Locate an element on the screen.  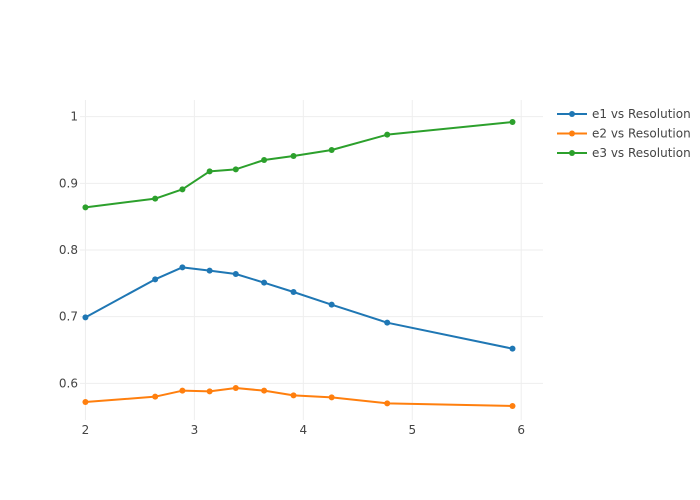
y-tick-label: 1 is located at coordinates (74, 117).